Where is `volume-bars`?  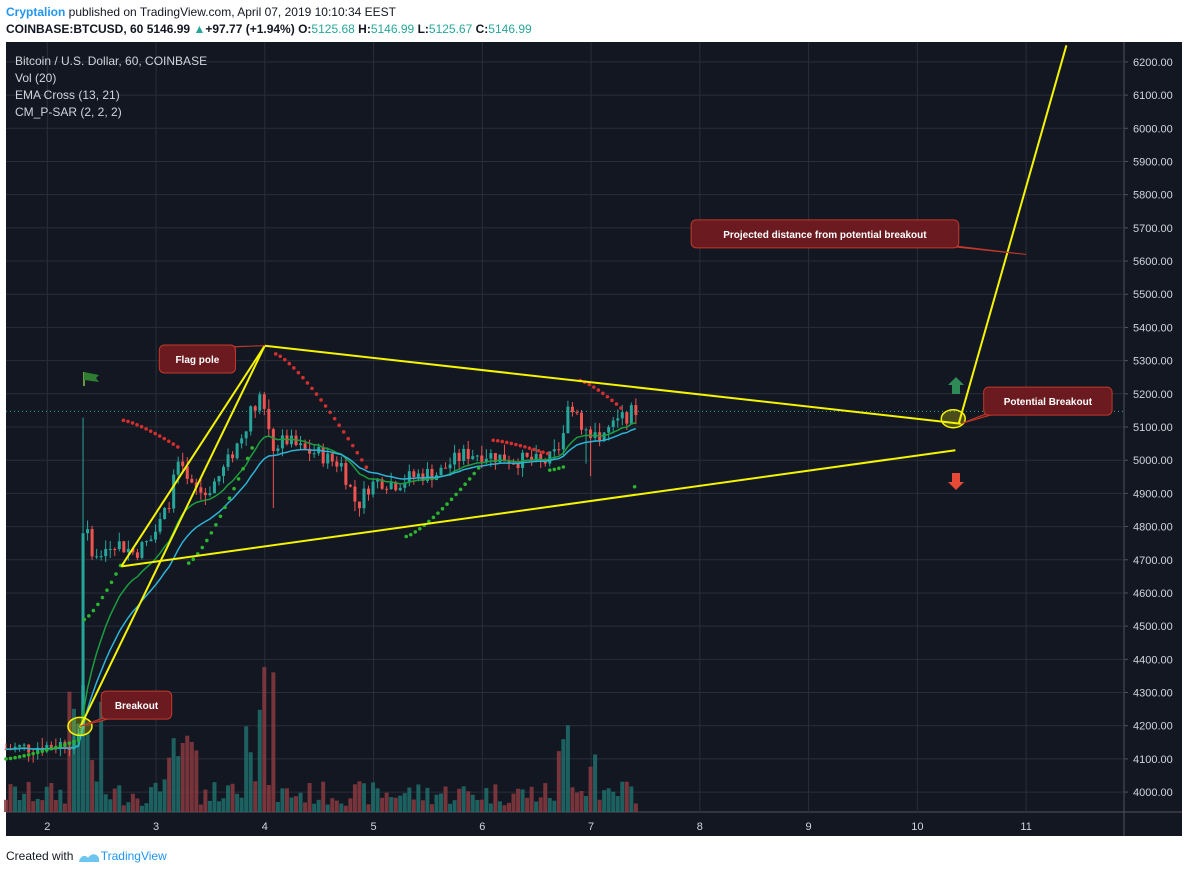
volume-bars is located at coordinates (321, 739).